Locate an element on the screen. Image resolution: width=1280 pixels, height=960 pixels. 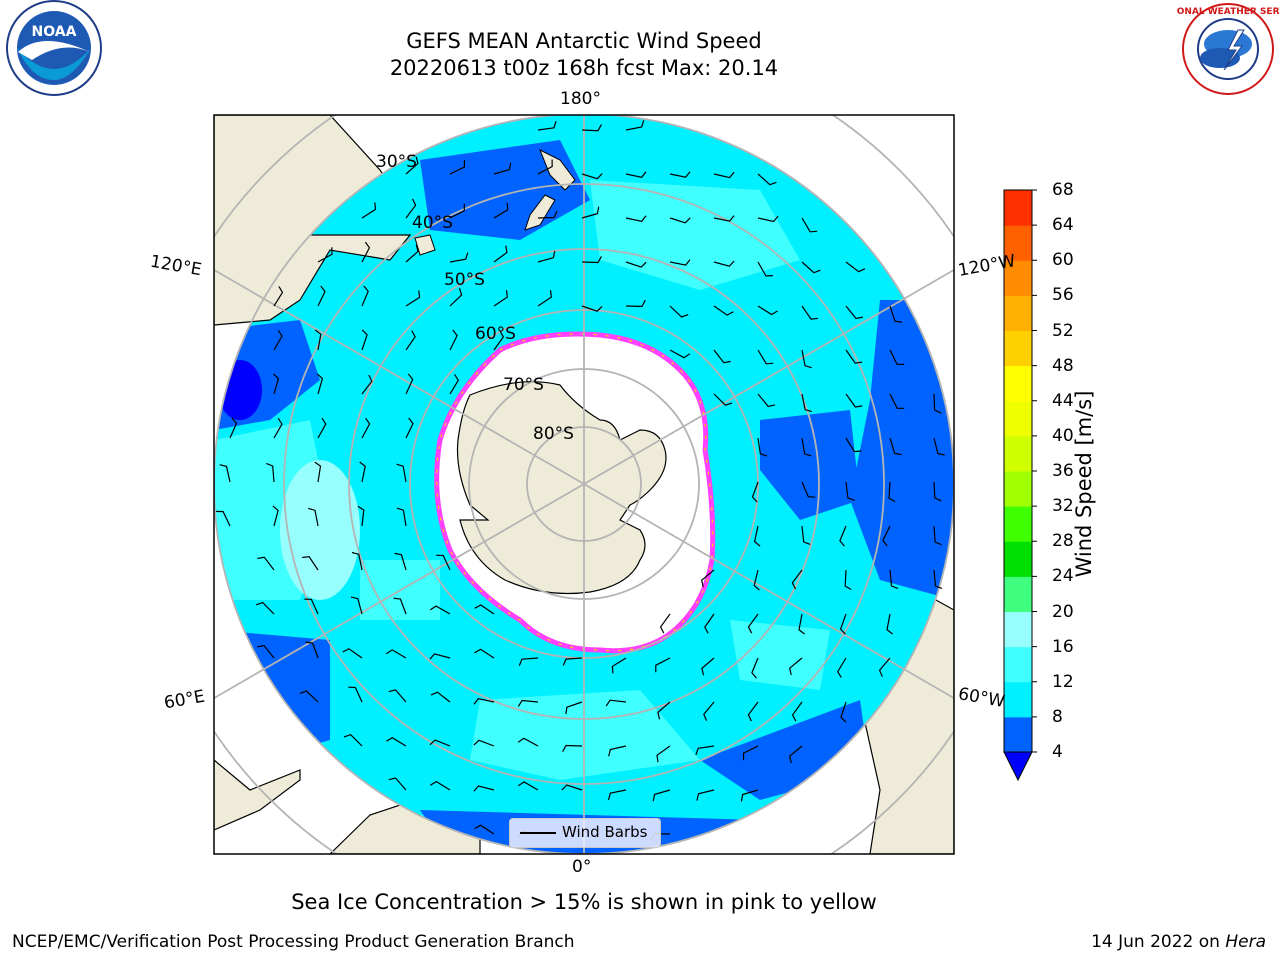
colorbar-tick-label: 68 is located at coordinates (1063, 190).